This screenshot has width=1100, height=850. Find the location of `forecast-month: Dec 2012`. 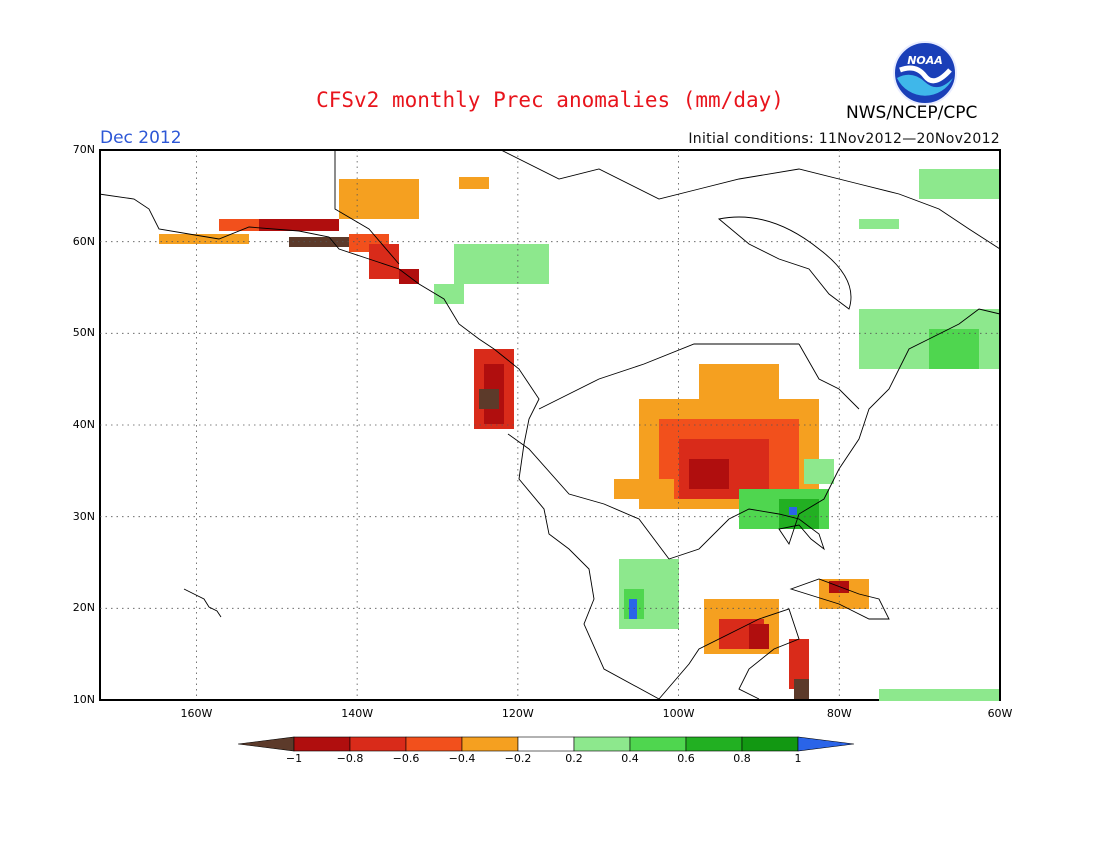

forecast-month: Dec 2012 is located at coordinates (141, 138).